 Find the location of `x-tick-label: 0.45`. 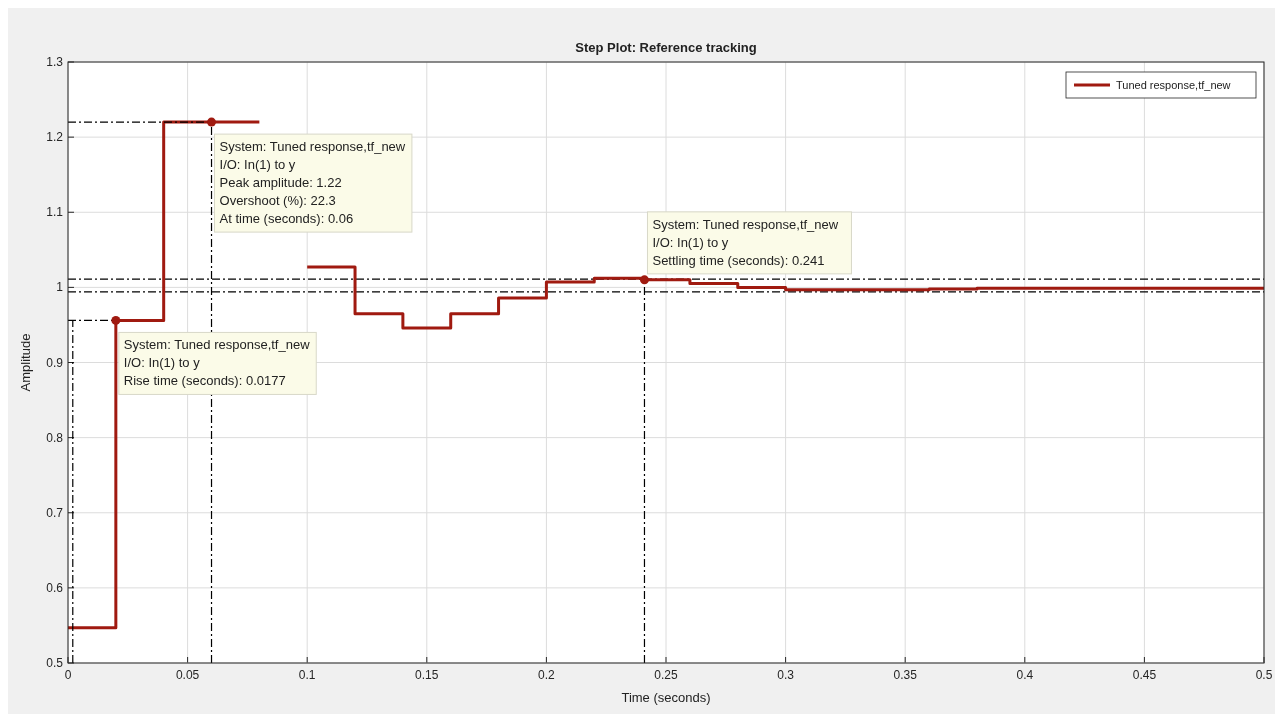

x-tick-label: 0.45 is located at coordinates (1144, 675).